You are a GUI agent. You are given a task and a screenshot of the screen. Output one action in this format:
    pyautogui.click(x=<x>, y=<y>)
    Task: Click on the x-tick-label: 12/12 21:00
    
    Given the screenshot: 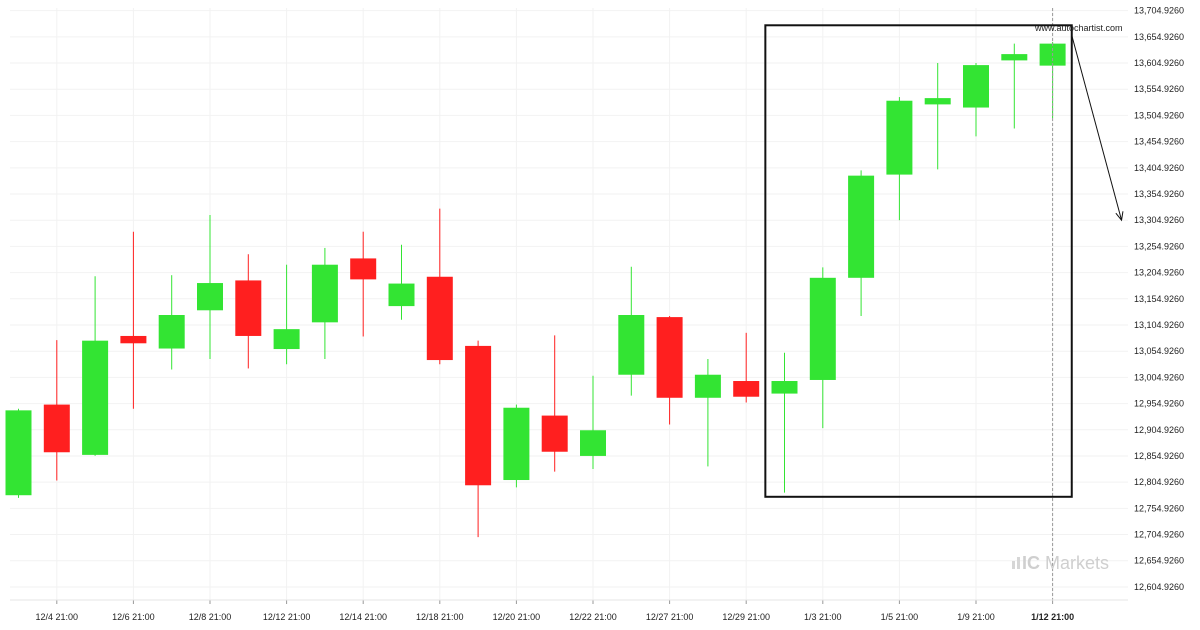 What is the action you would take?
    pyautogui.click(x=287, y=617)
    